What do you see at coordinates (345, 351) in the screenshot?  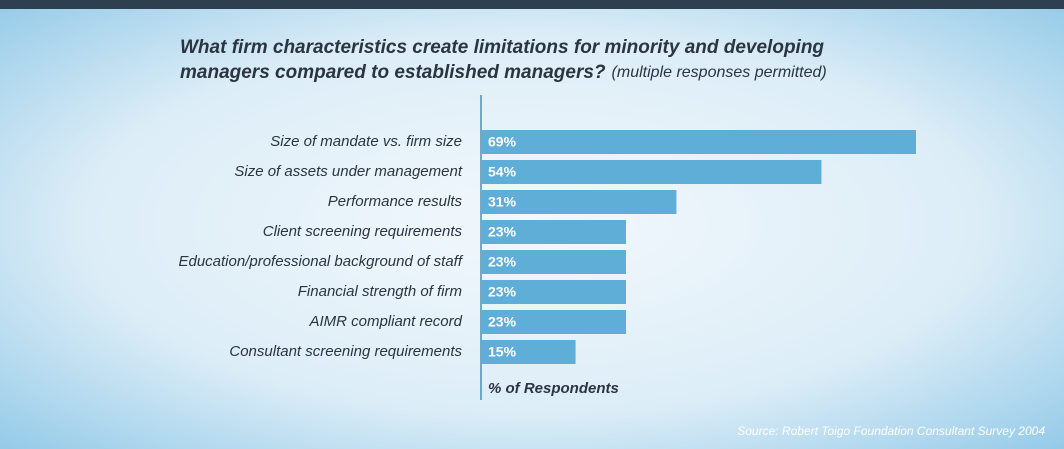 I see `category-label: Consultant screening requirements` at bounding box center [345, 351].